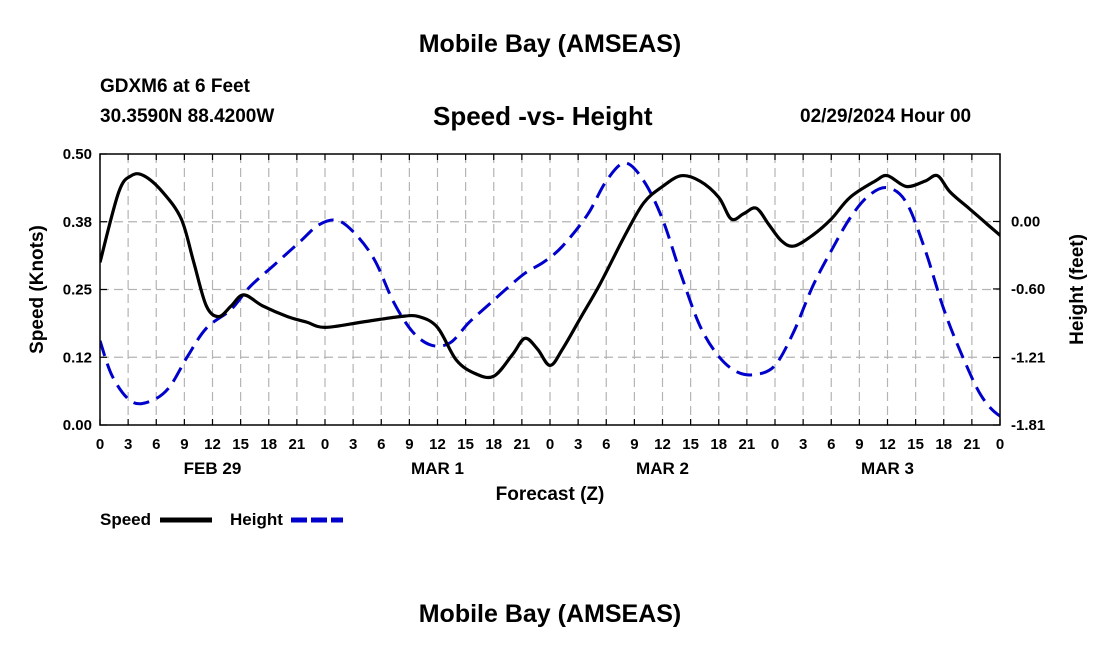 This screenshot has width=1100, height=650. Describe the element at coordinates (256, 519) in the screenshot. I see `legend-label-height: Height` at that location.